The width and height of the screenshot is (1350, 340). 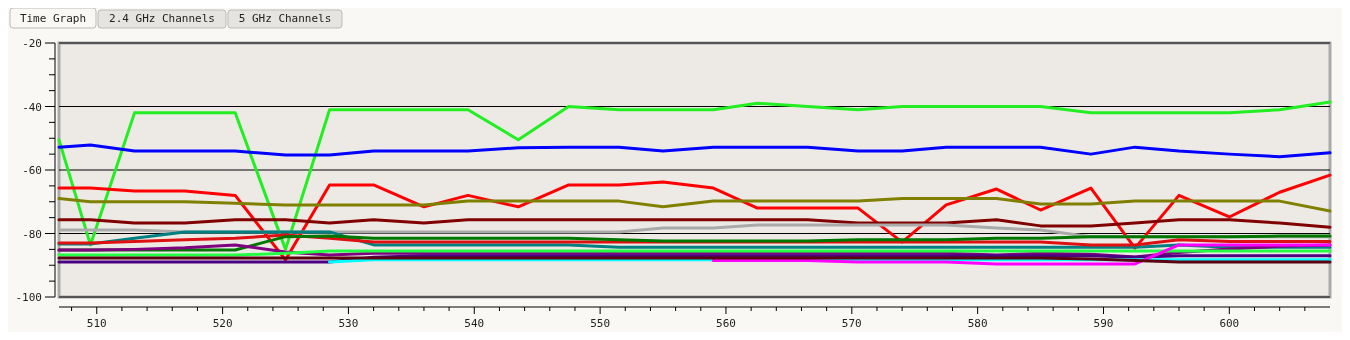 I want to click on x-tick-label: 560, so click(x=726, y=323).